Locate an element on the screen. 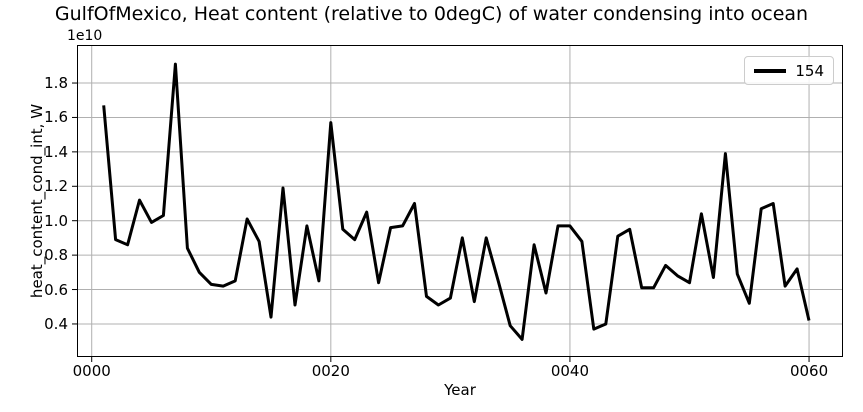 This screenshot has width=863, height=412. x-axis-label: Year is located at coordinates (460, 390).